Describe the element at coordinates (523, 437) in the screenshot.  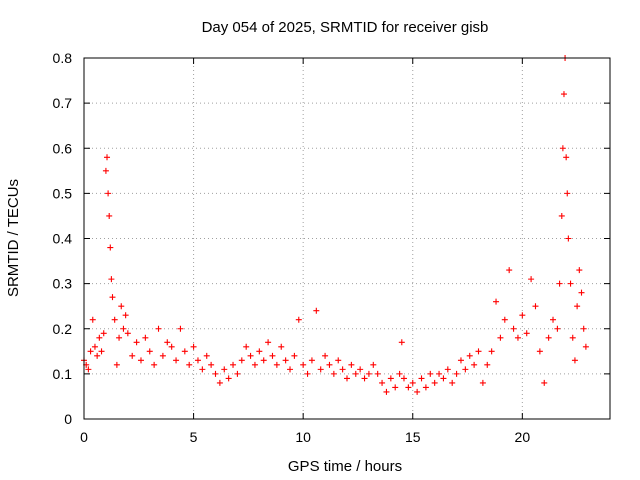
I see `x-tick-label: 20` at that location.